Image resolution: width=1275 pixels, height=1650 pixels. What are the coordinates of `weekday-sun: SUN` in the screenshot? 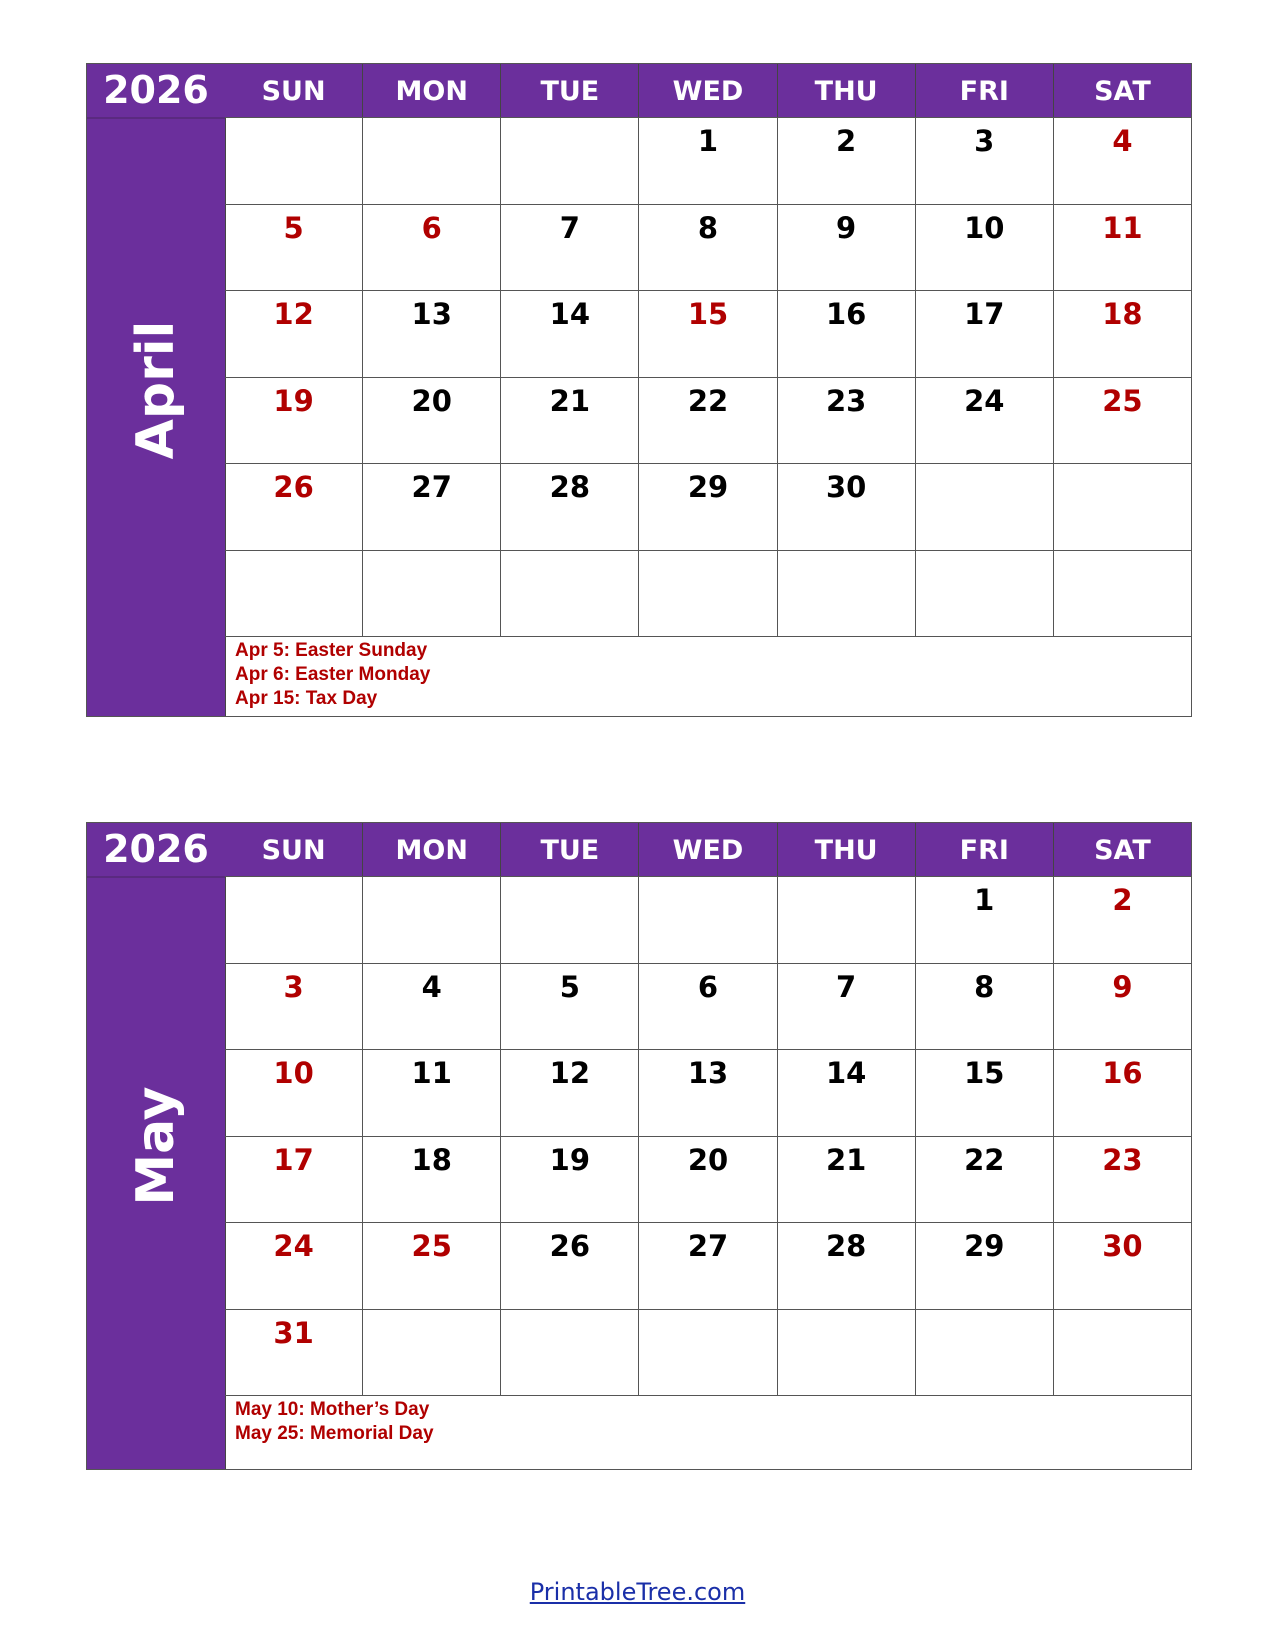 It's located at (293, 91).